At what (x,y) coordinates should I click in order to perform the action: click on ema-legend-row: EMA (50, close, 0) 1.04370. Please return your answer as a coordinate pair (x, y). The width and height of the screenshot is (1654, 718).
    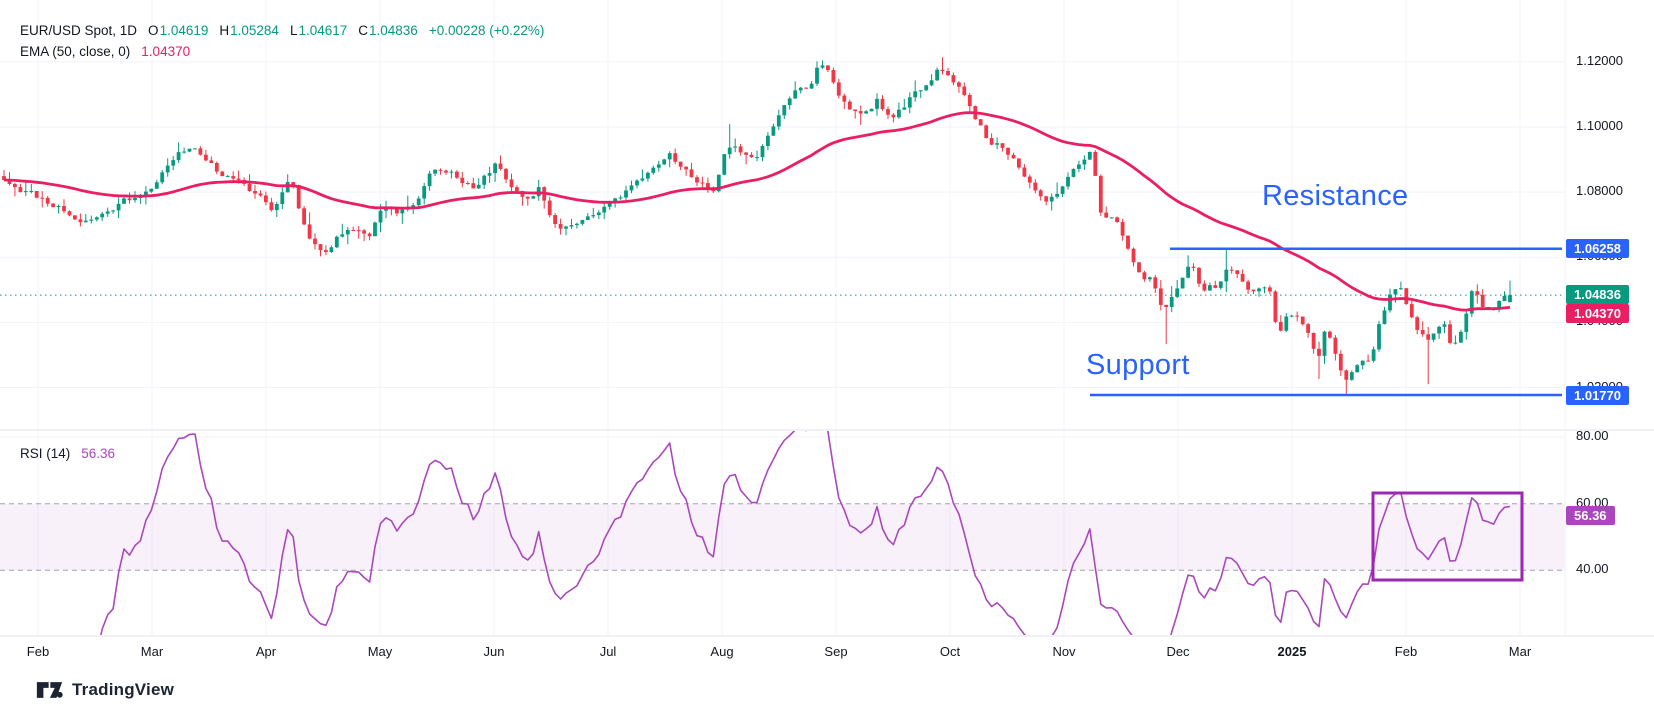
    Looking at the image, I should click on (282, 51).